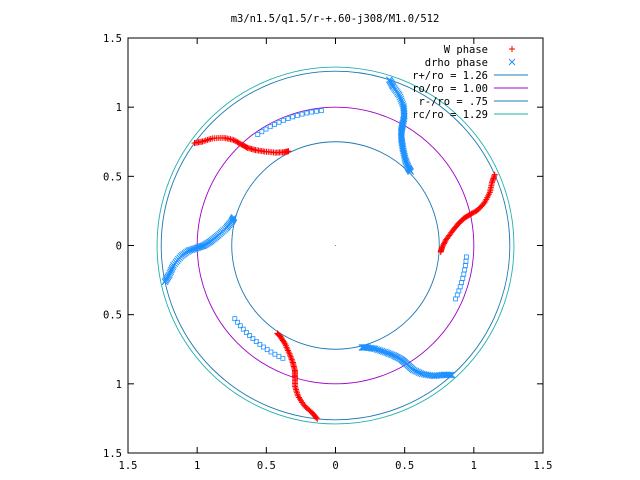  Describe the element at coordinates (335, 466) in the screenshot. I see `x-tick-label: 0` at that location.